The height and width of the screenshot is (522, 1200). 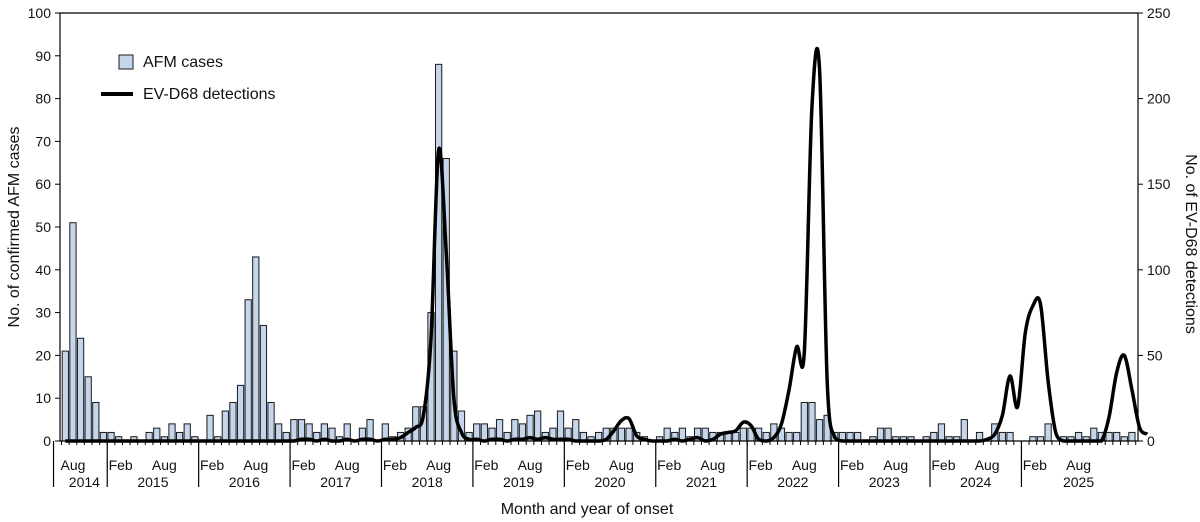 I want to click on left-y-tick-label: 10, so click(x=43, y=398).